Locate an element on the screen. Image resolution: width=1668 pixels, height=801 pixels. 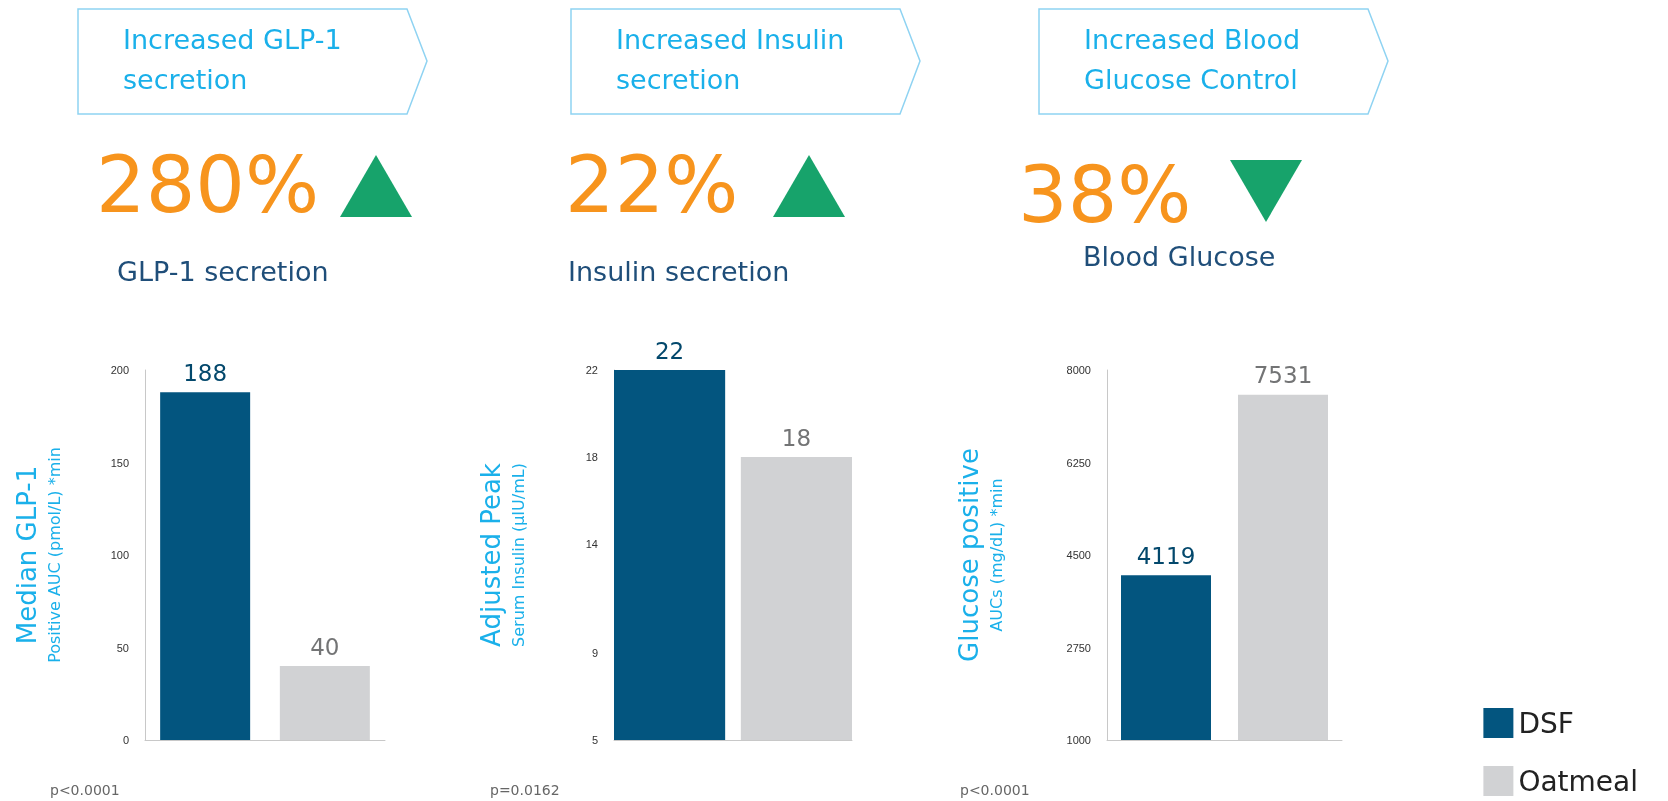
data-label: 188 is located at coordinates (205, 372).